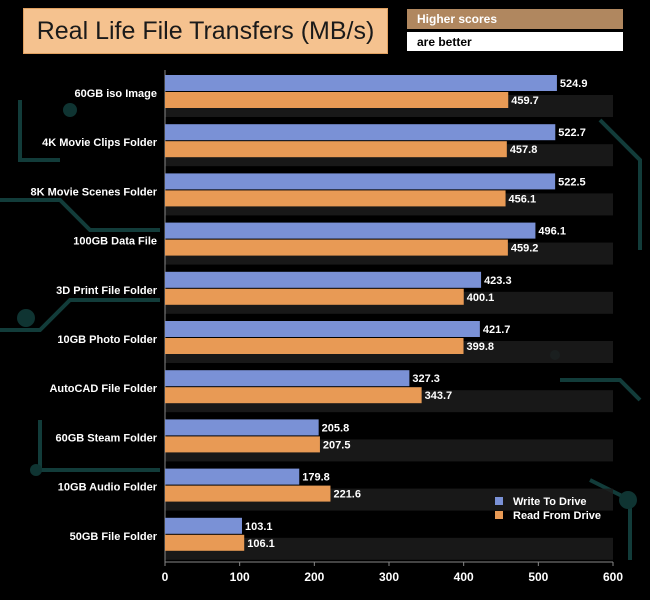 The width and height of the screenshot is (650, 600). I want to click on x-tick-label: 300, so click(389, 577).